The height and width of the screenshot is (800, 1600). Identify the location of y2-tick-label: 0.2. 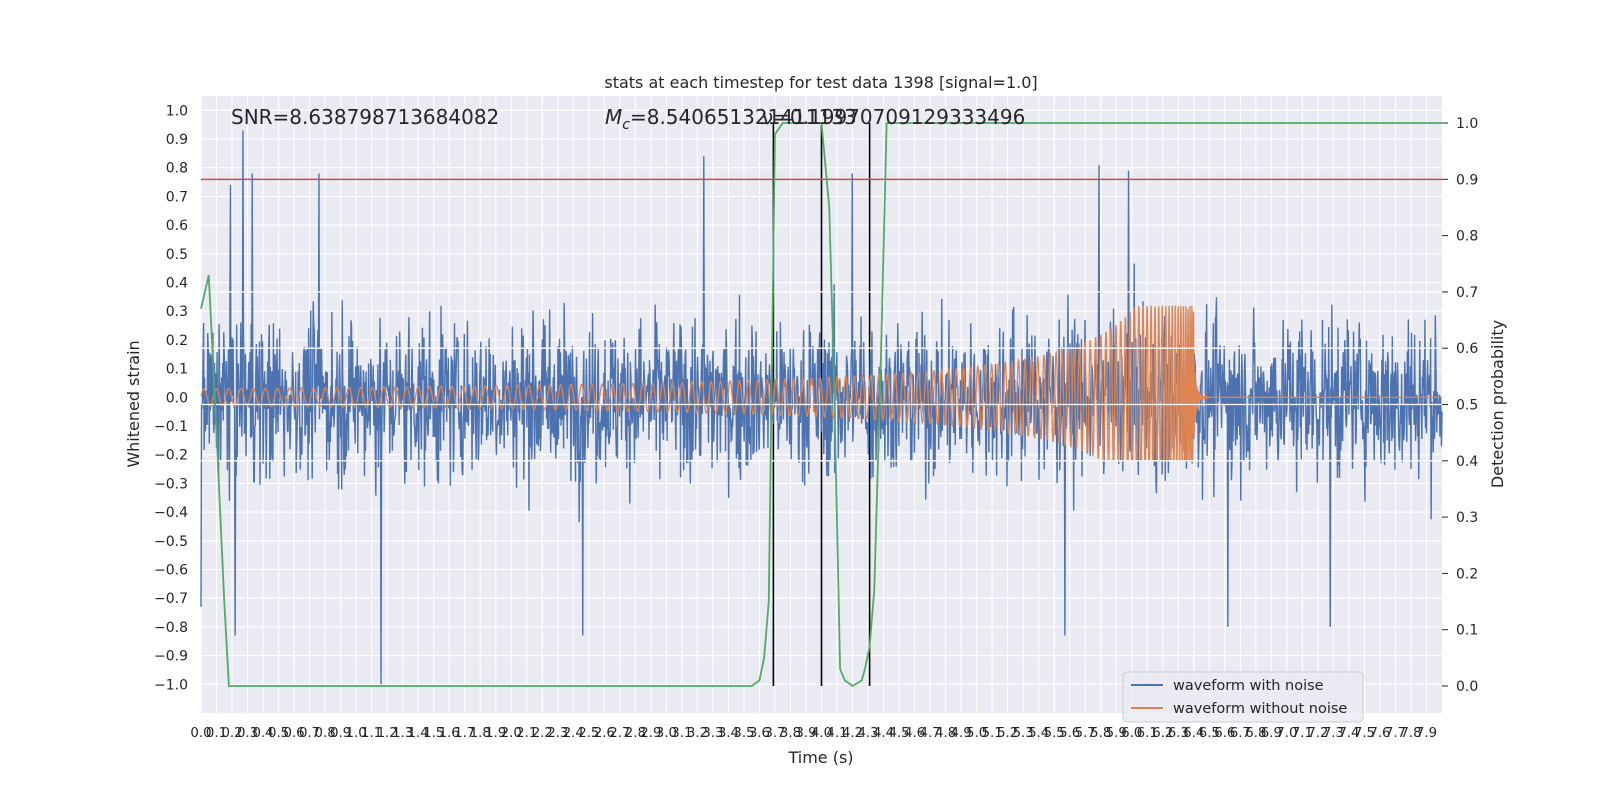
(1467, 574).